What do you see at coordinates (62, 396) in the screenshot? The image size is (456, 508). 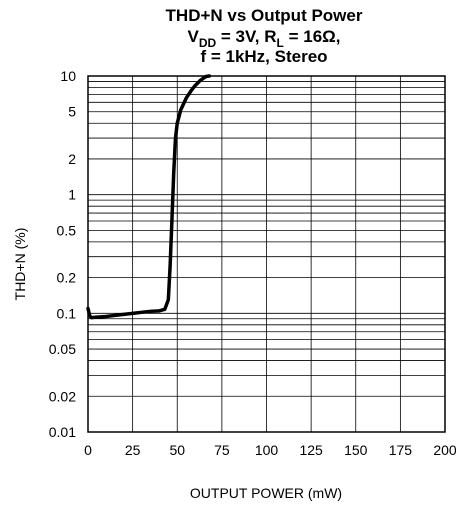 I see `y-tick-label: 0.02` at bounding box center [62, 396].